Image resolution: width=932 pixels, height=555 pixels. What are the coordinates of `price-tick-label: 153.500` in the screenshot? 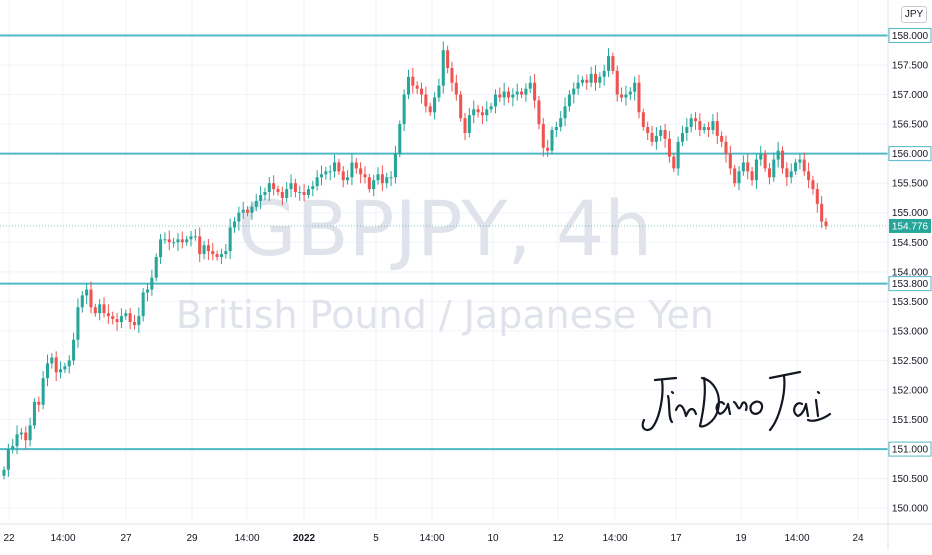 It's located at (910, 302).